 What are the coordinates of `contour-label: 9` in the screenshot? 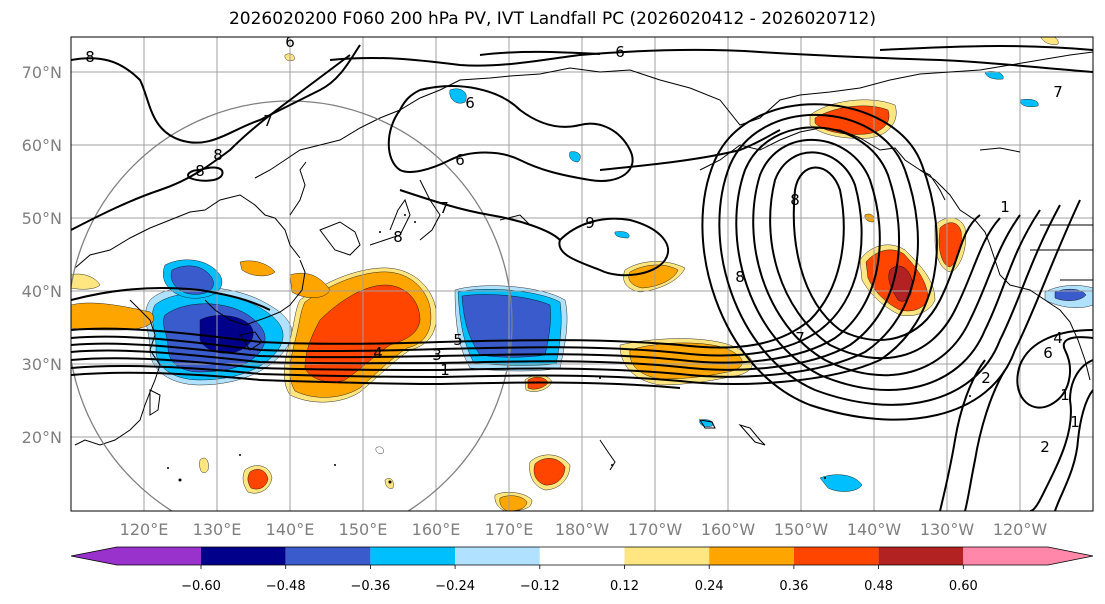 It's located at (590, 223).